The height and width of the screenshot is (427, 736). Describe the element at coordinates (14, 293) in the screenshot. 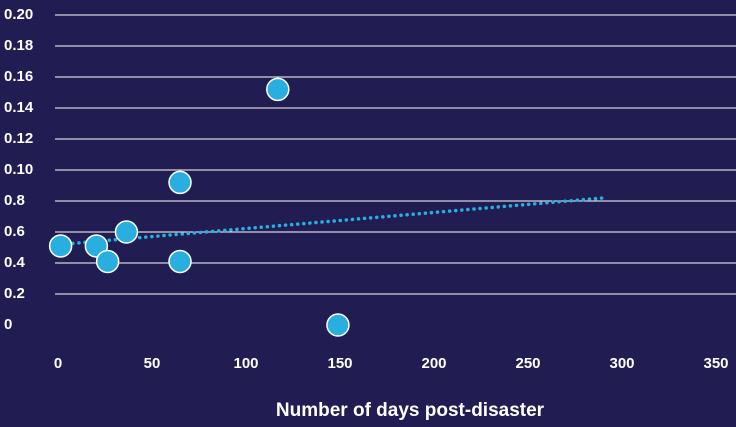

I see `y-tick-label: 0.2` at that location.